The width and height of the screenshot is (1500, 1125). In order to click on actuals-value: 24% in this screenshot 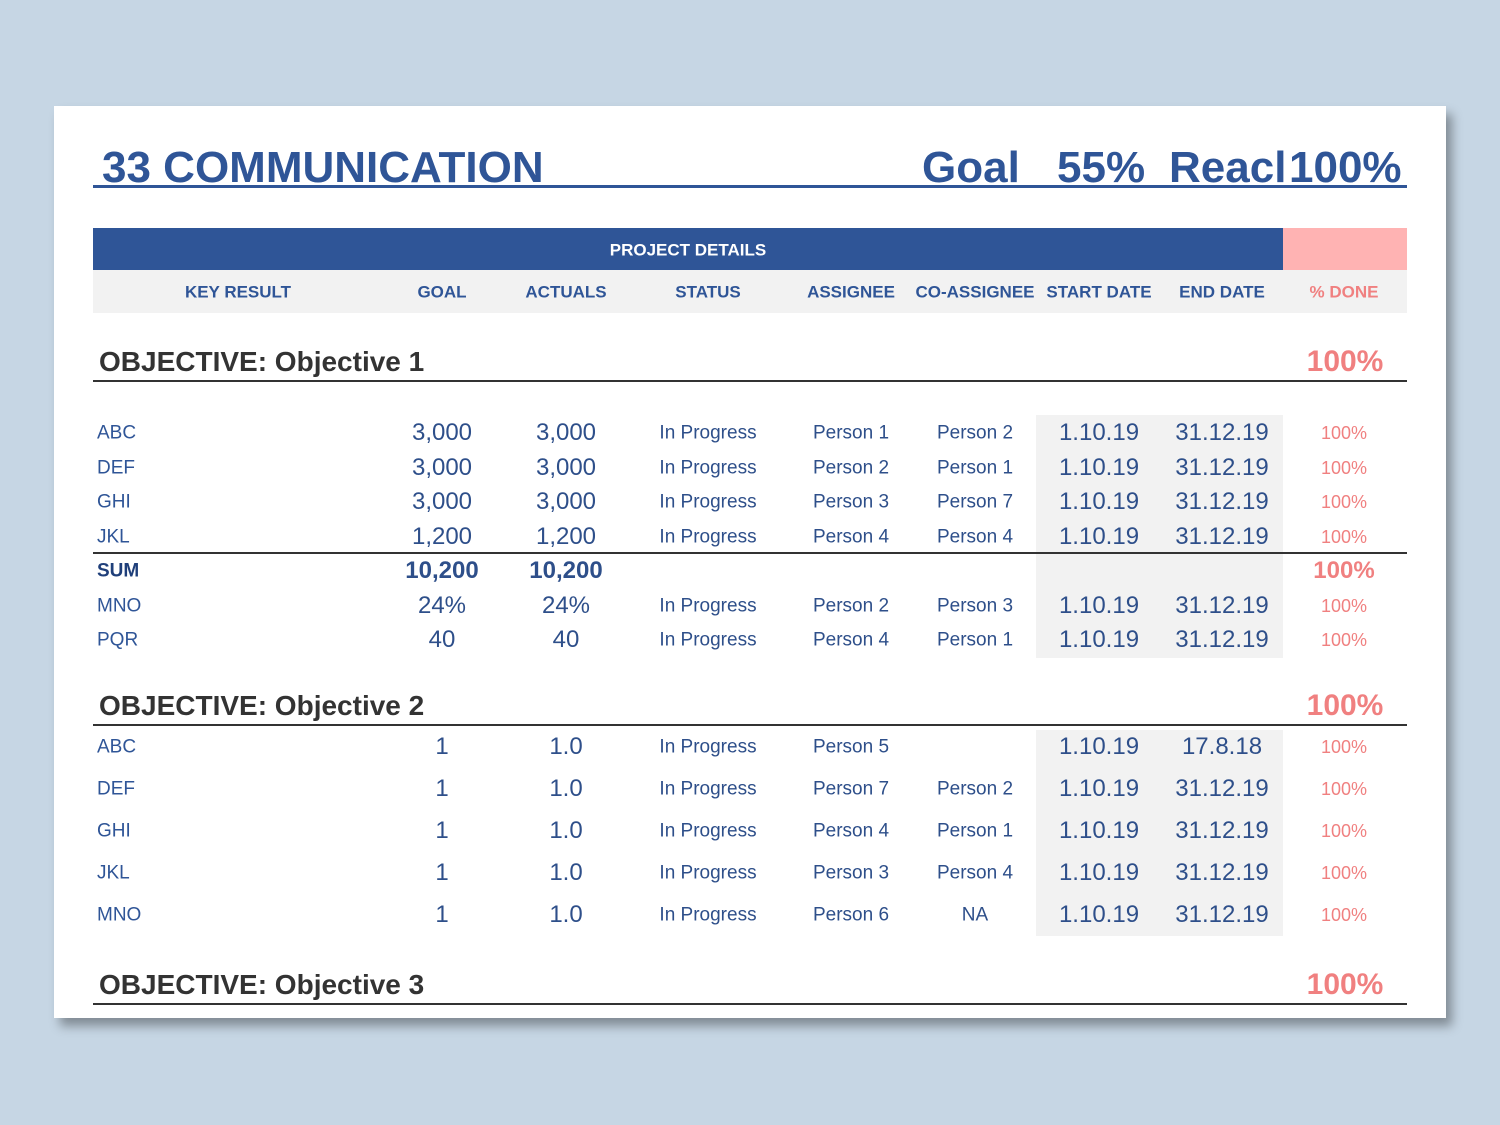, I will do `click(566, 605)`.